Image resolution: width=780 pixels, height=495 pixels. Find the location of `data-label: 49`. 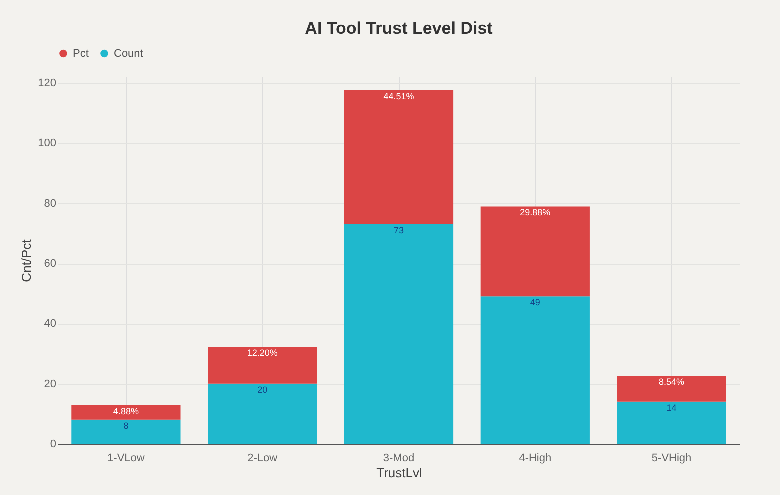

data-label: 49 is located at coordinates (535, 303).